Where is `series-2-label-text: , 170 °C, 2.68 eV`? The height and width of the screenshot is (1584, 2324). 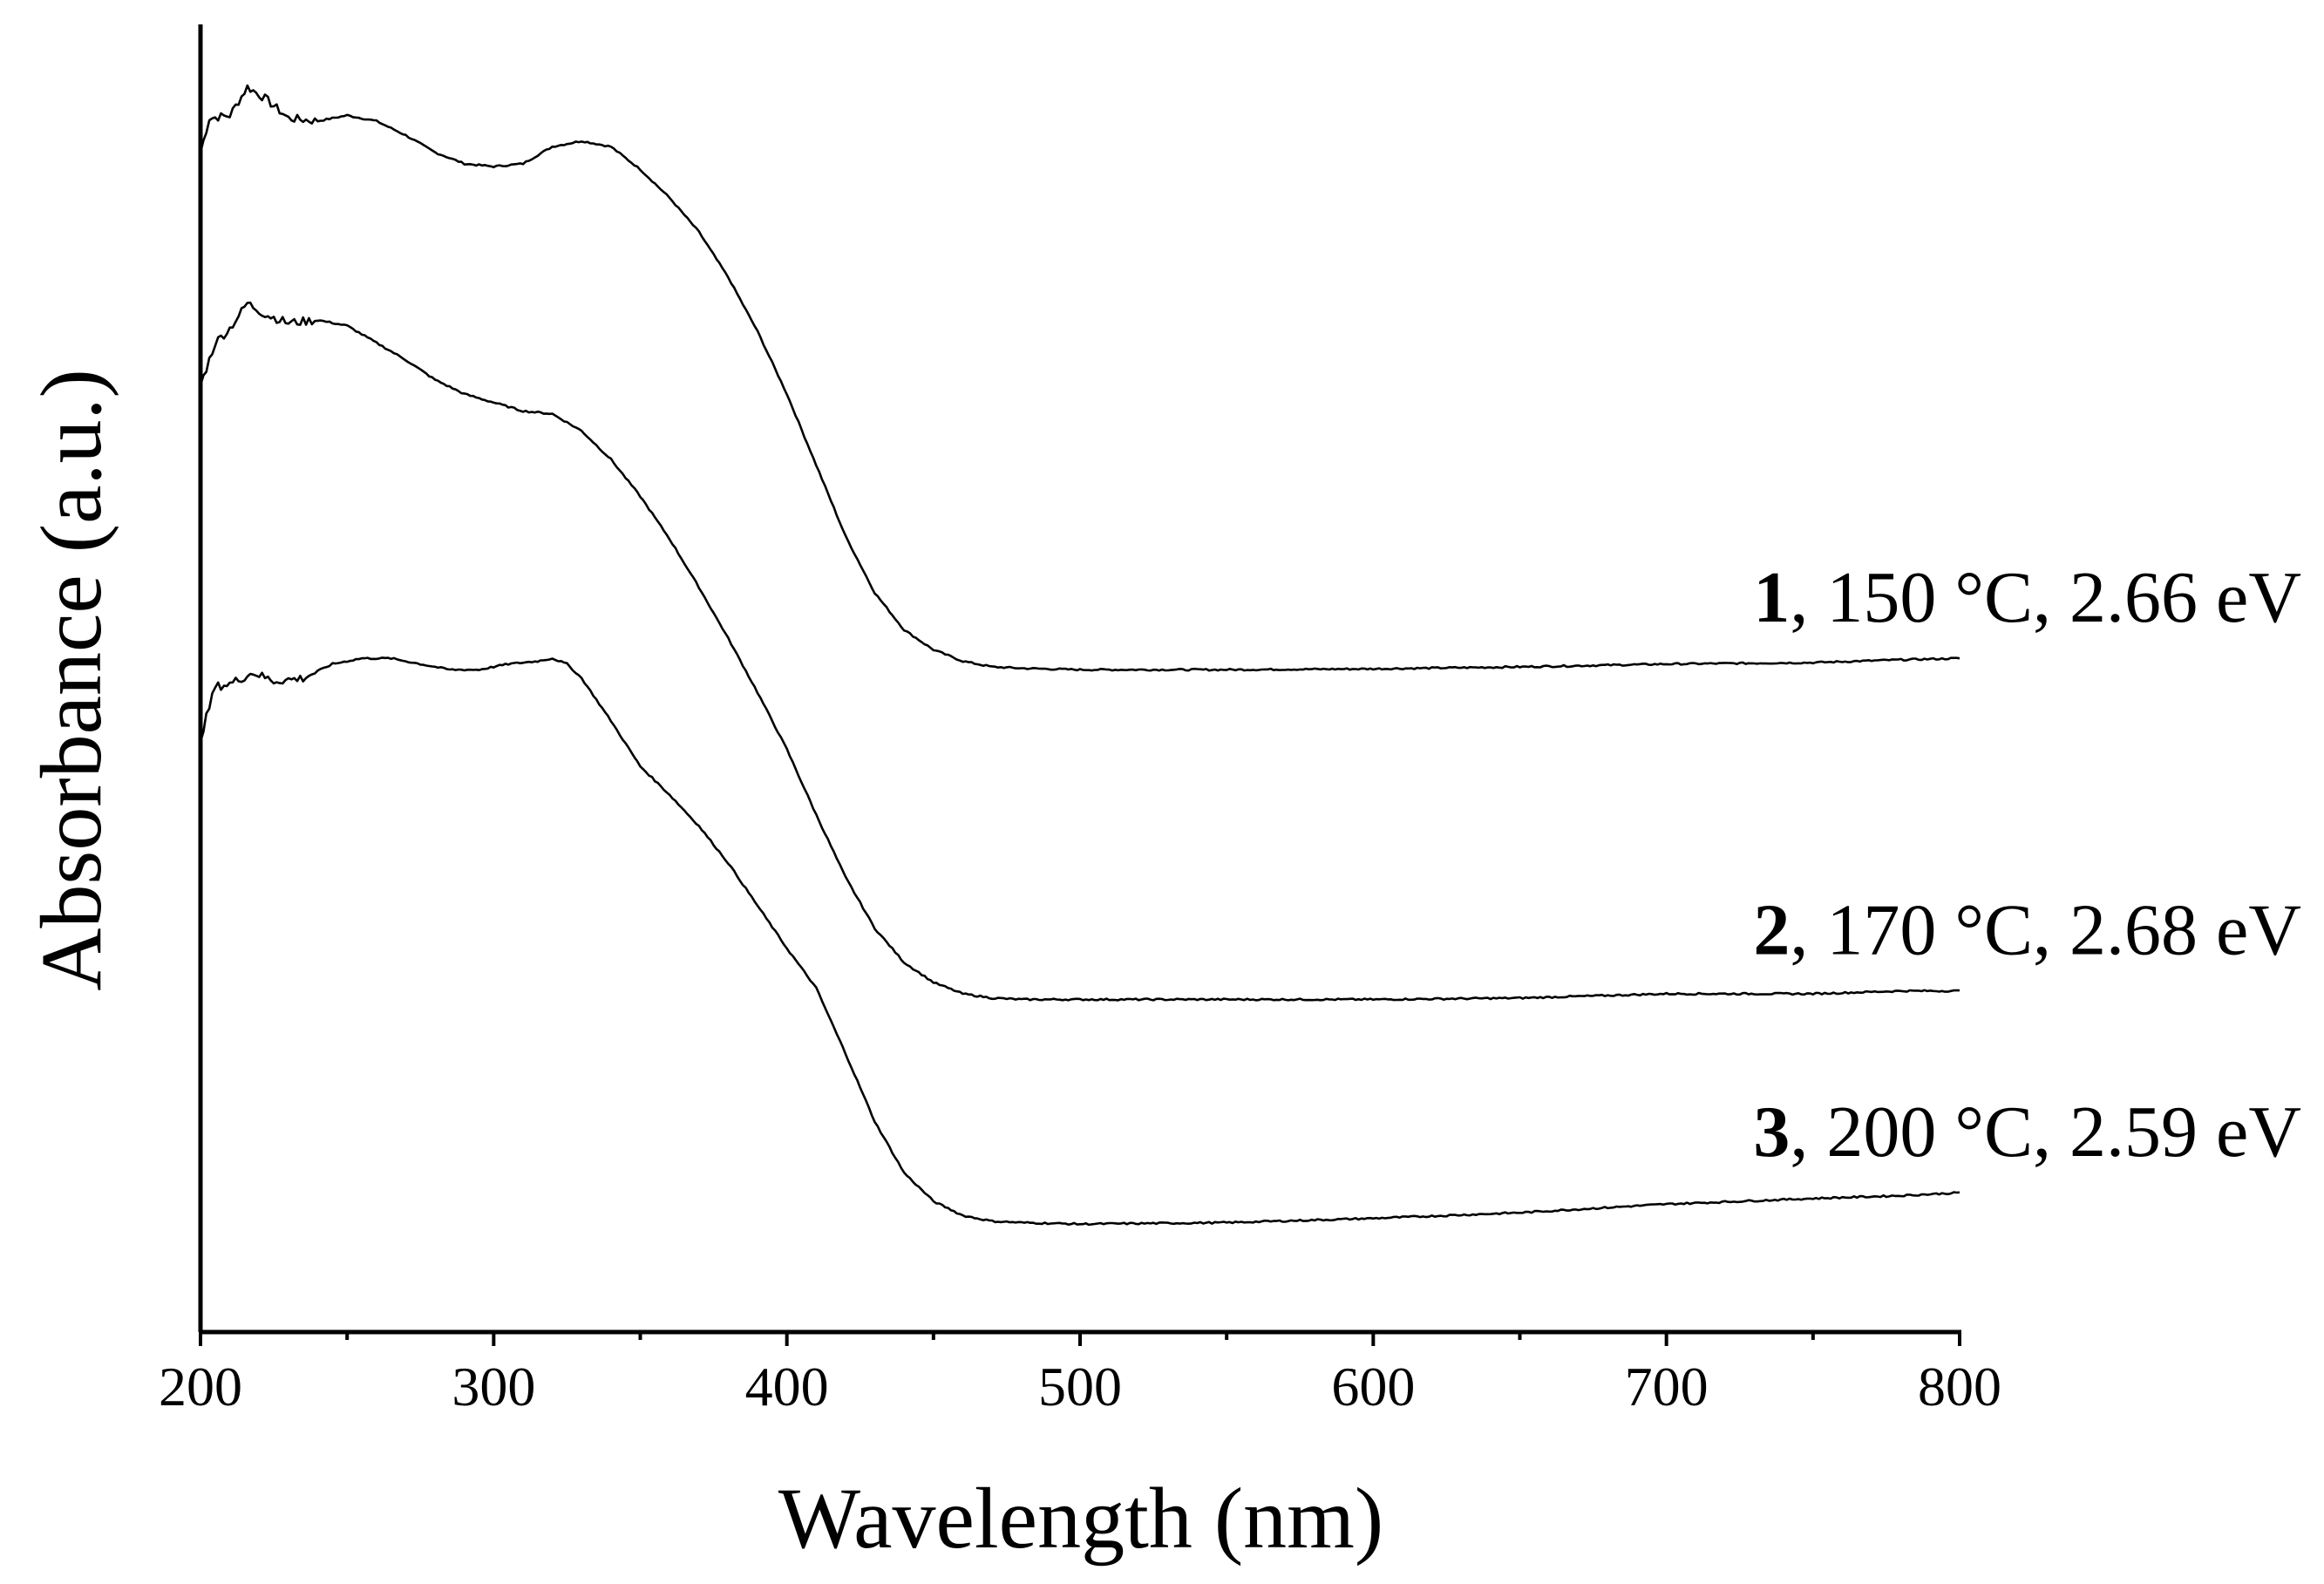 series-2-label-text: , 170 °C, 2.68 eV is located at coordinates (2045, 930).